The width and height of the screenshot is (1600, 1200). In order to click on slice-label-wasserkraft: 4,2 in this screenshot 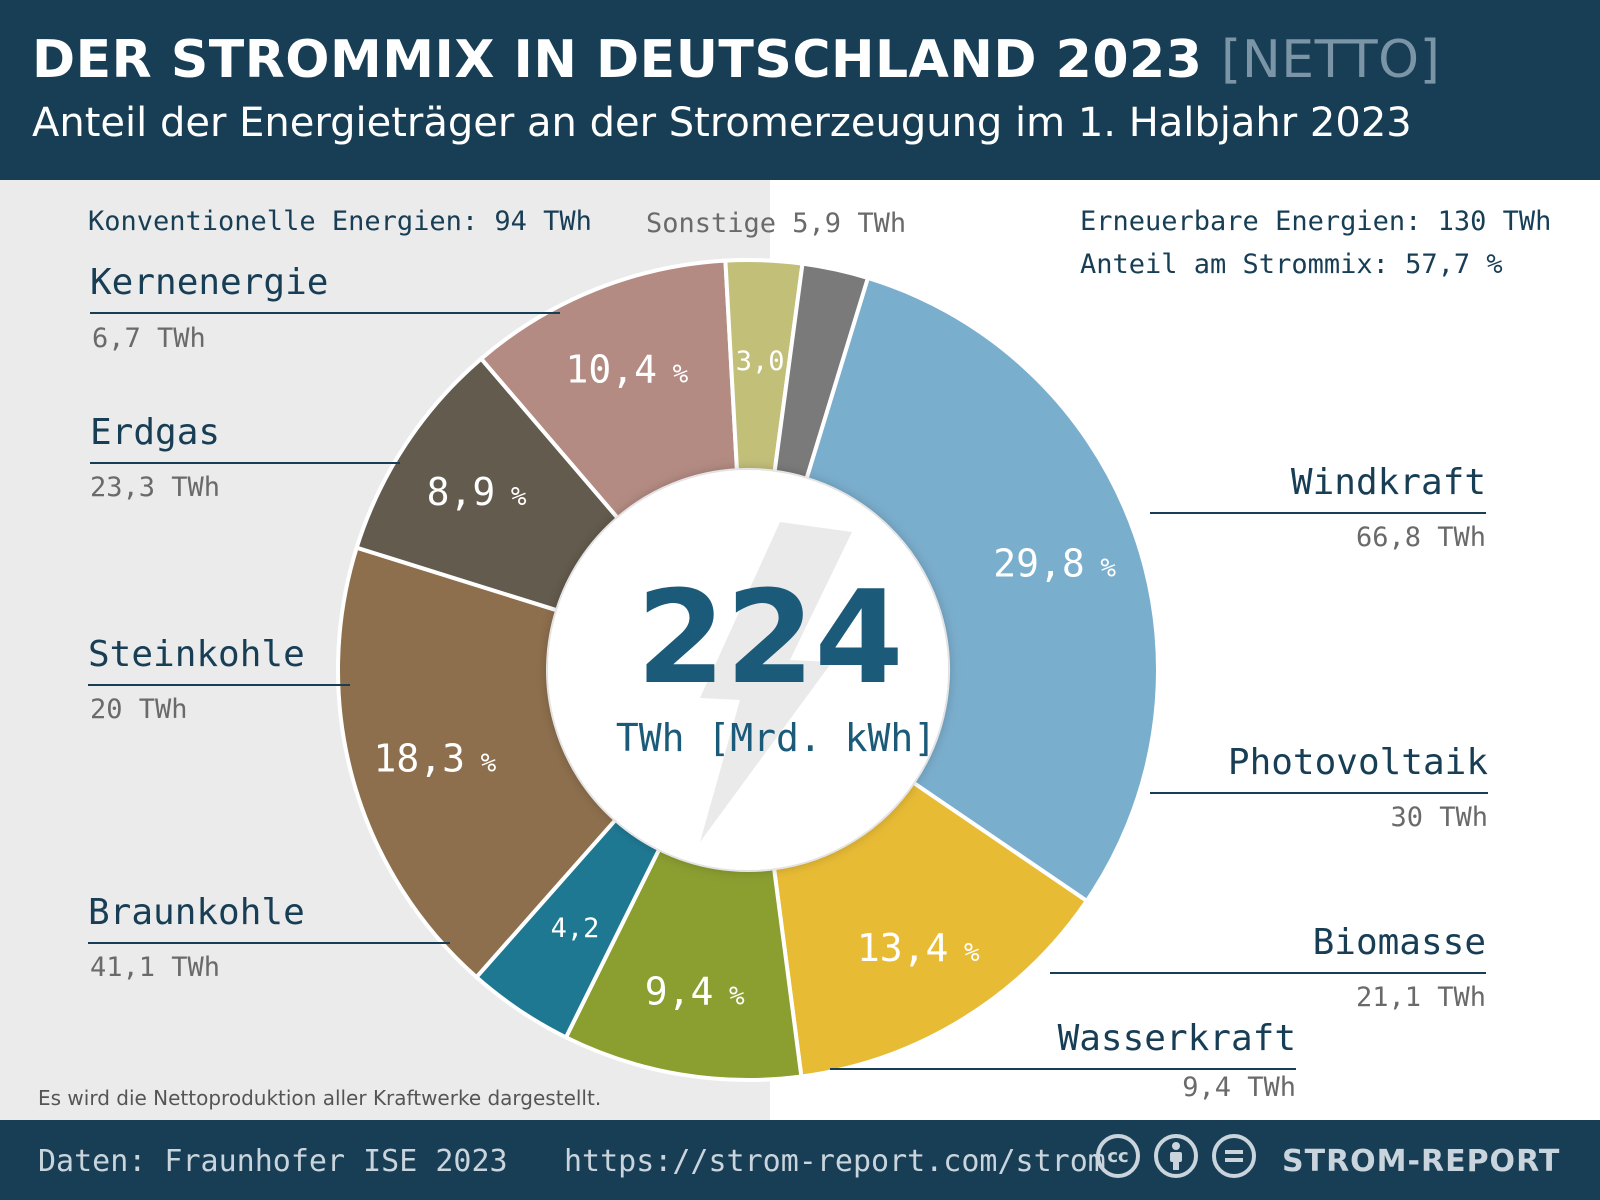, I will do `click(575, 928)`.